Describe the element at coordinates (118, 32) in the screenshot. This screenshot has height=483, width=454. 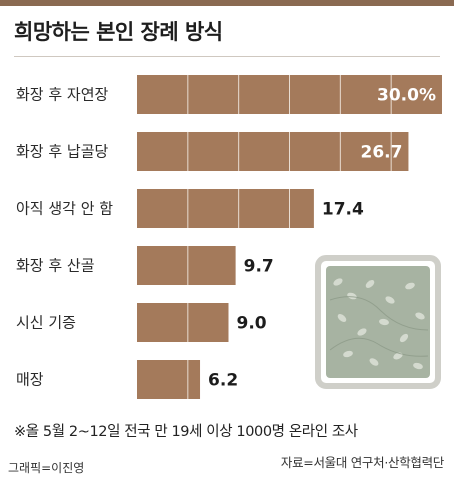
I see `chart-title: 희망하는 본인 장례 방식` at that location.